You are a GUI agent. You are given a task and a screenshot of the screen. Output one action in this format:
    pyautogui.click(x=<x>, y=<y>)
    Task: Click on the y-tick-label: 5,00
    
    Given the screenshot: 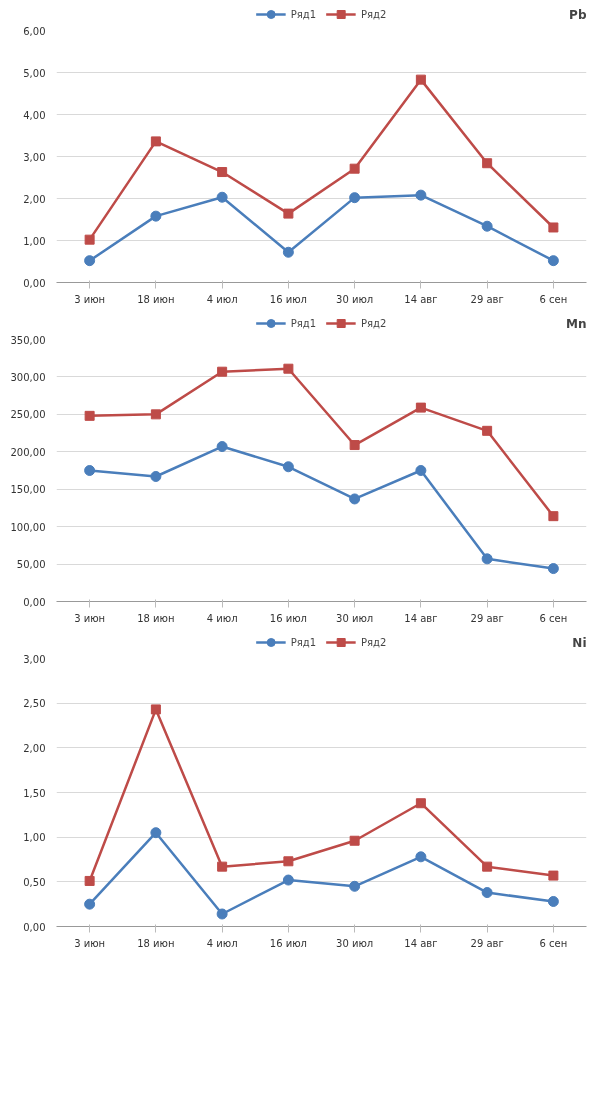 What is the action you would take?
    pyautogui.click(x=34, y=73)
    